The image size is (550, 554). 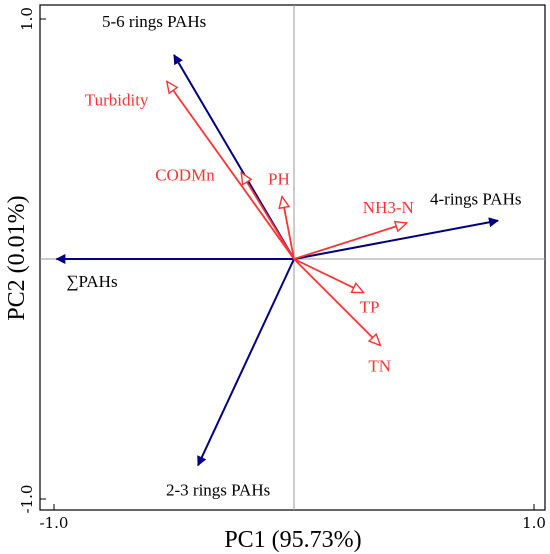 What do you see at coordinates (27, 499) in the screenshot?
I see `y-tick-label: -1.0` at bounding box center [27, 499].